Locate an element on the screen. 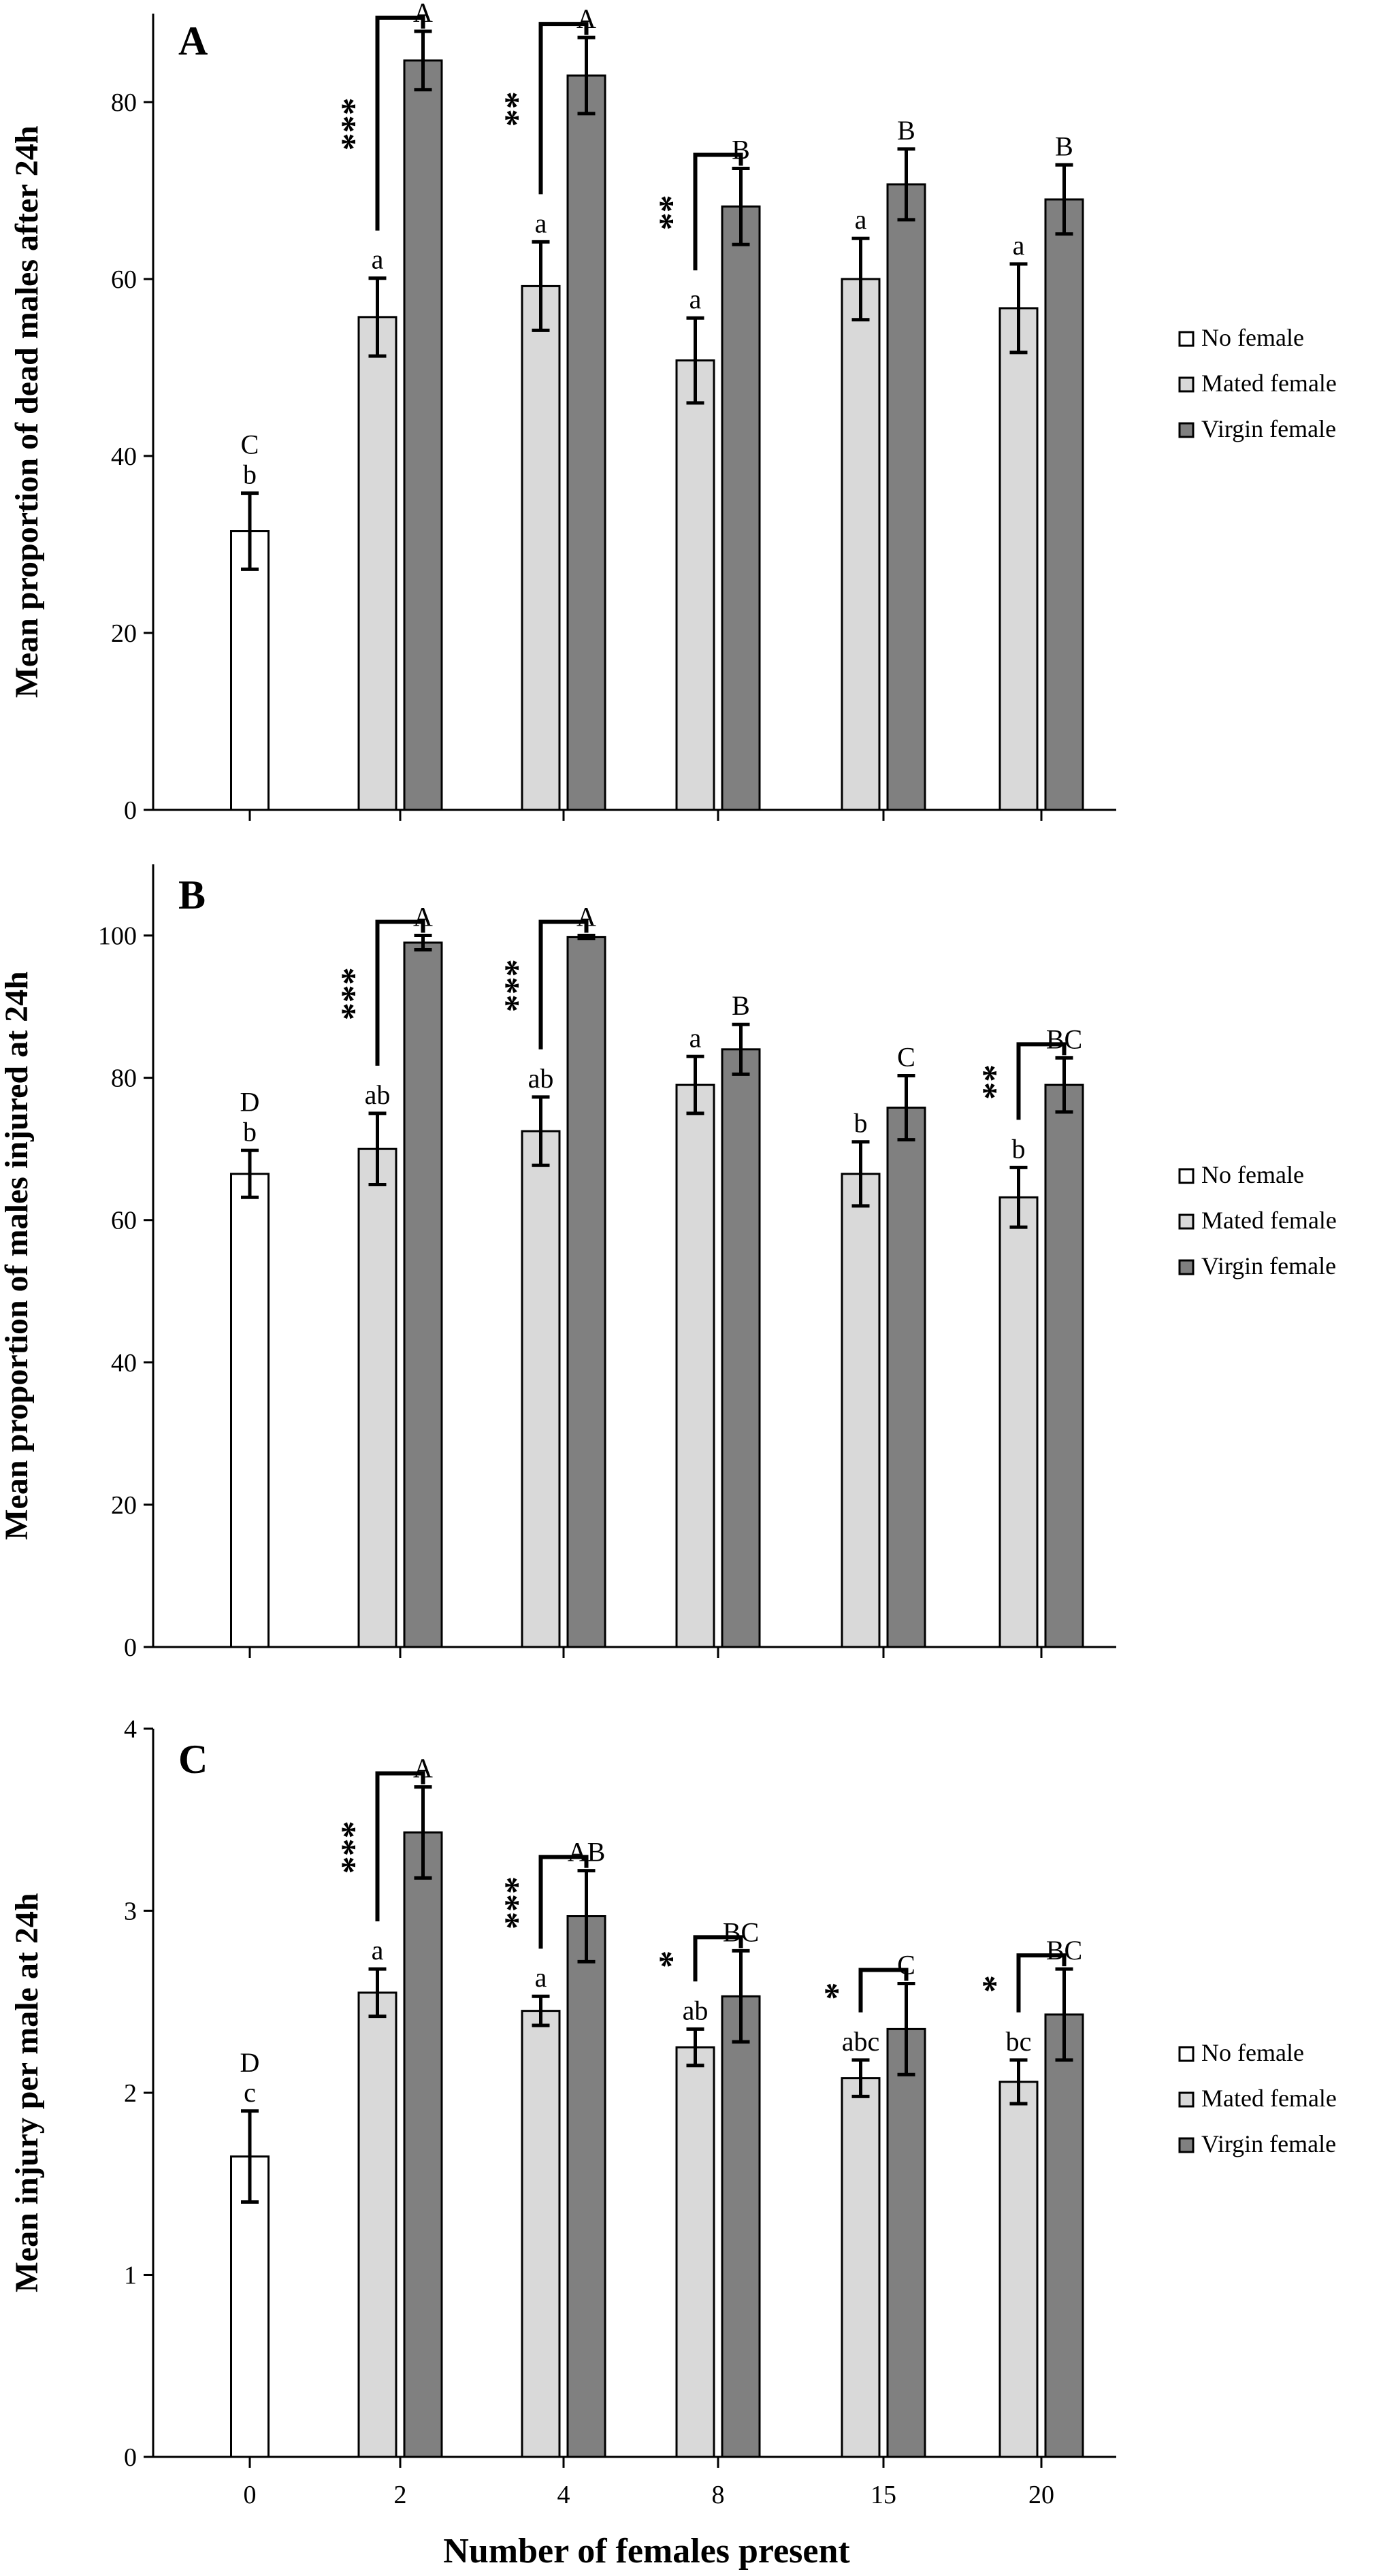 The image size is (1381, 2576). x-tick-label: 15 is located at coordinates (884, 2495).